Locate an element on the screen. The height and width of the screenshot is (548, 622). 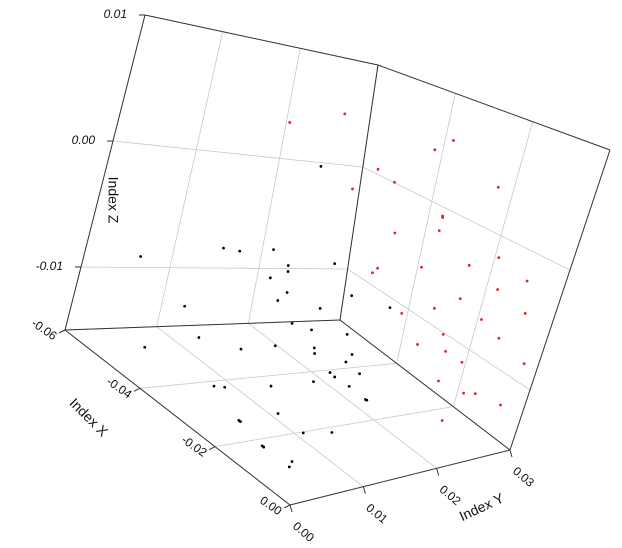
z-tick-label: 0.01 is located at coordinates (115, 14).